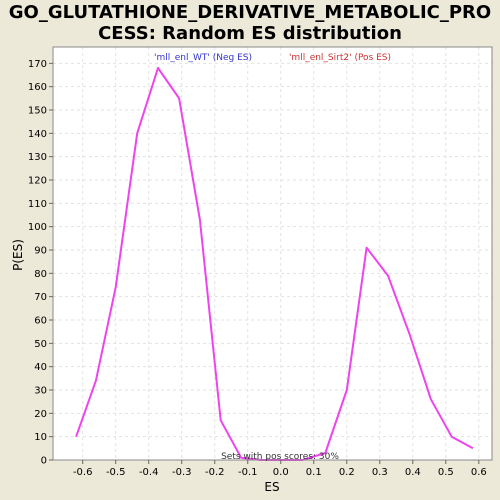 Image resolution: width=500 pixels, height=500 pixels. Describe the element at coordinates (380, 472) in the screenshot. I see `x-tick-label: 0.3` at that location.